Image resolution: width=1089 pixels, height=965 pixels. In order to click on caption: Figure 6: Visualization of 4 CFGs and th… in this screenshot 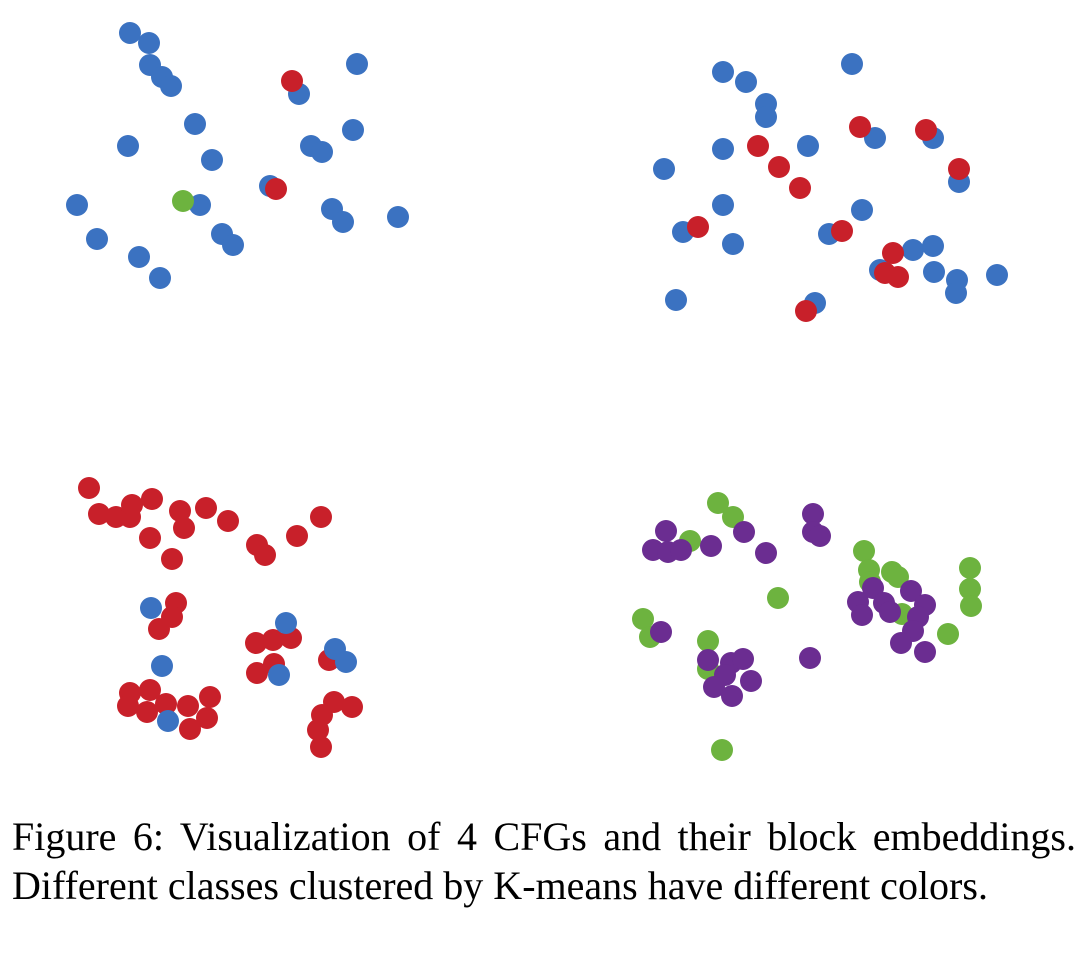, I will do `click(544, 861)`.